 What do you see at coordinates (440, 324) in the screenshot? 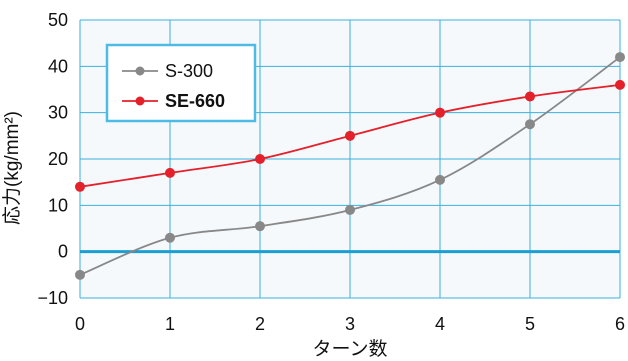
I see `x-tick-label: 4` at bounding box center [440, 324].